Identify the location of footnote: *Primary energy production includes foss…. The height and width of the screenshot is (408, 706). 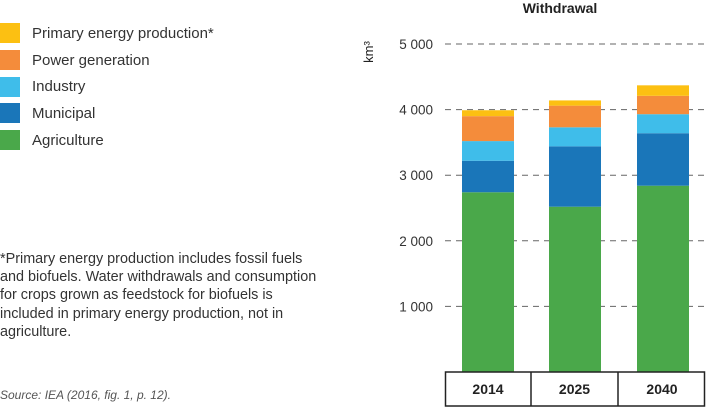
(158, 295).